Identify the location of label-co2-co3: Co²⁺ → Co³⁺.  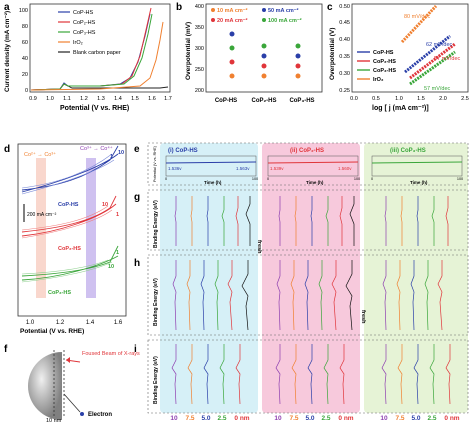
(40, 154).